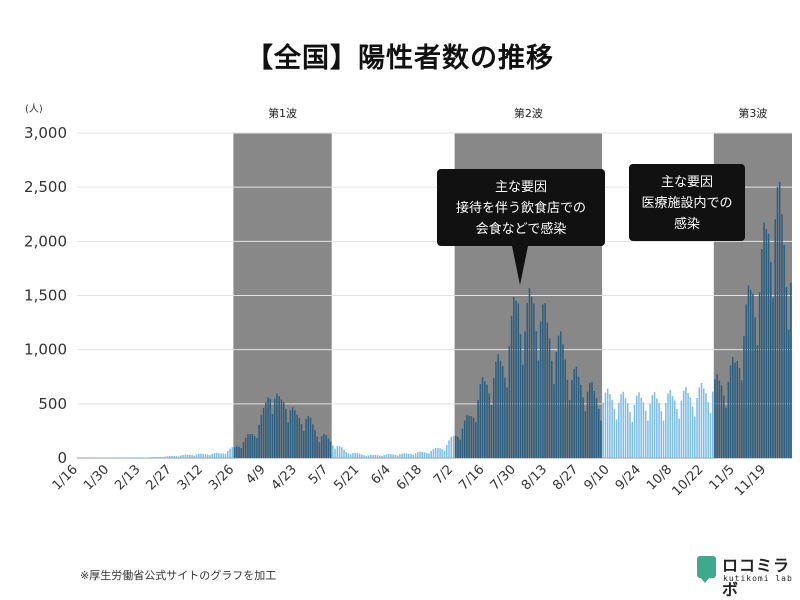 The height and width of the screenshot is (600, 800). What do you see at coordinates (127, 477) in the screenshot?
I see `x-tick-label: 2/13` at bounding box center [127, 477].